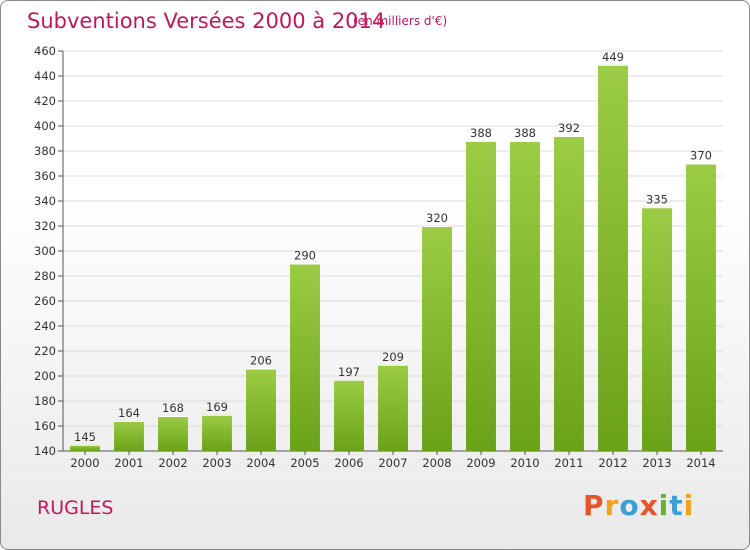 The width and height of the screenshot is (750, 550). I want to click on x-tick-label-2009: 2009, so click(480, 463).